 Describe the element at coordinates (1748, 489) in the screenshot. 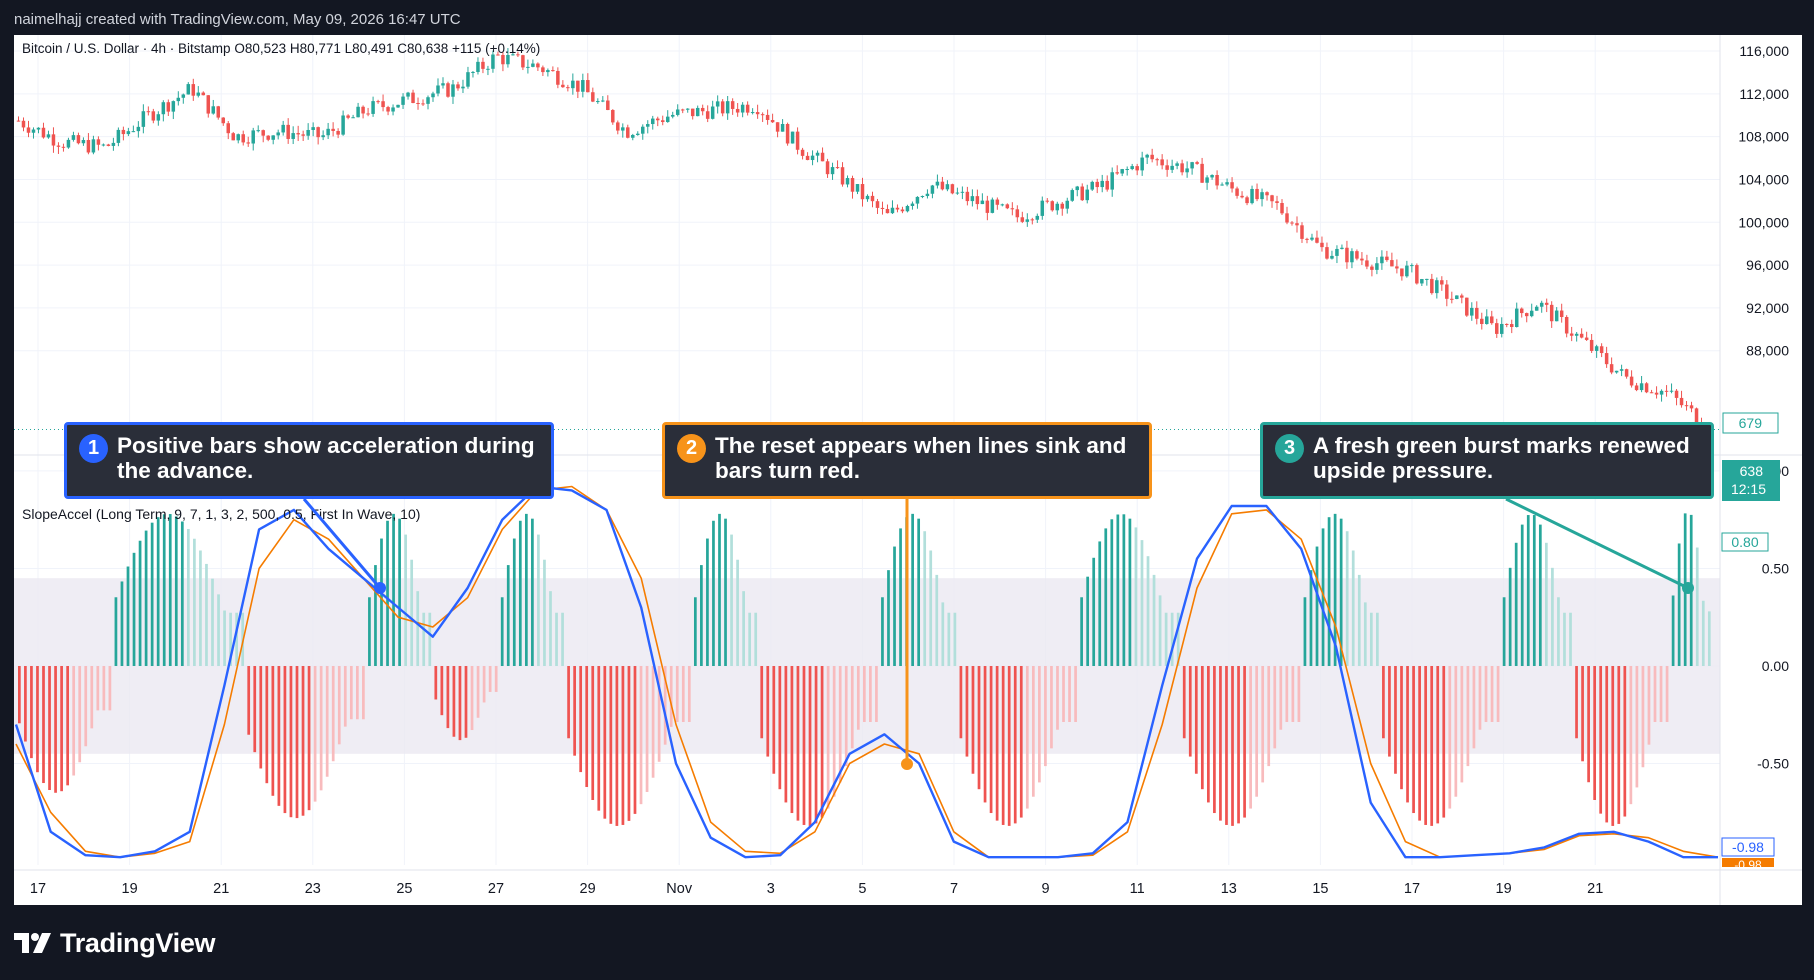

I see `price-countdown: 12:15` at that location.